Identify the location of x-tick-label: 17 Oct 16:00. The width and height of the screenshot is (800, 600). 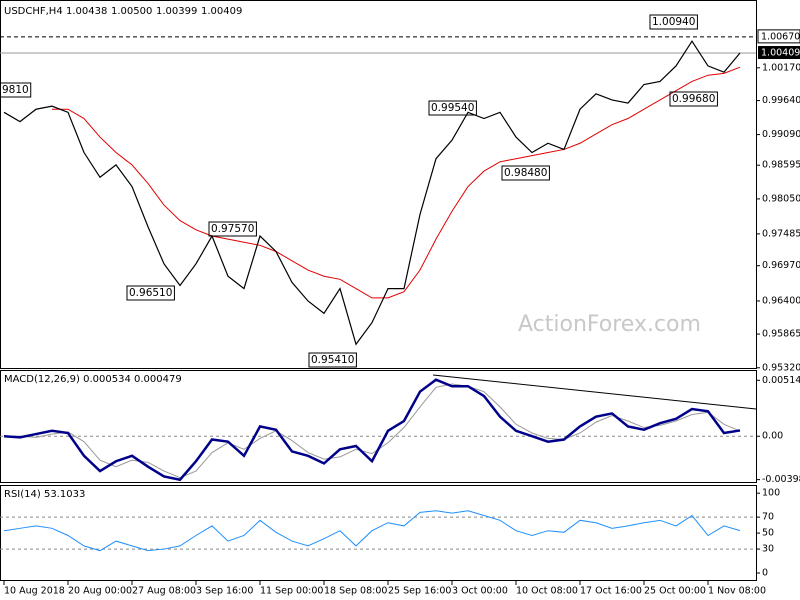
(611, 591).